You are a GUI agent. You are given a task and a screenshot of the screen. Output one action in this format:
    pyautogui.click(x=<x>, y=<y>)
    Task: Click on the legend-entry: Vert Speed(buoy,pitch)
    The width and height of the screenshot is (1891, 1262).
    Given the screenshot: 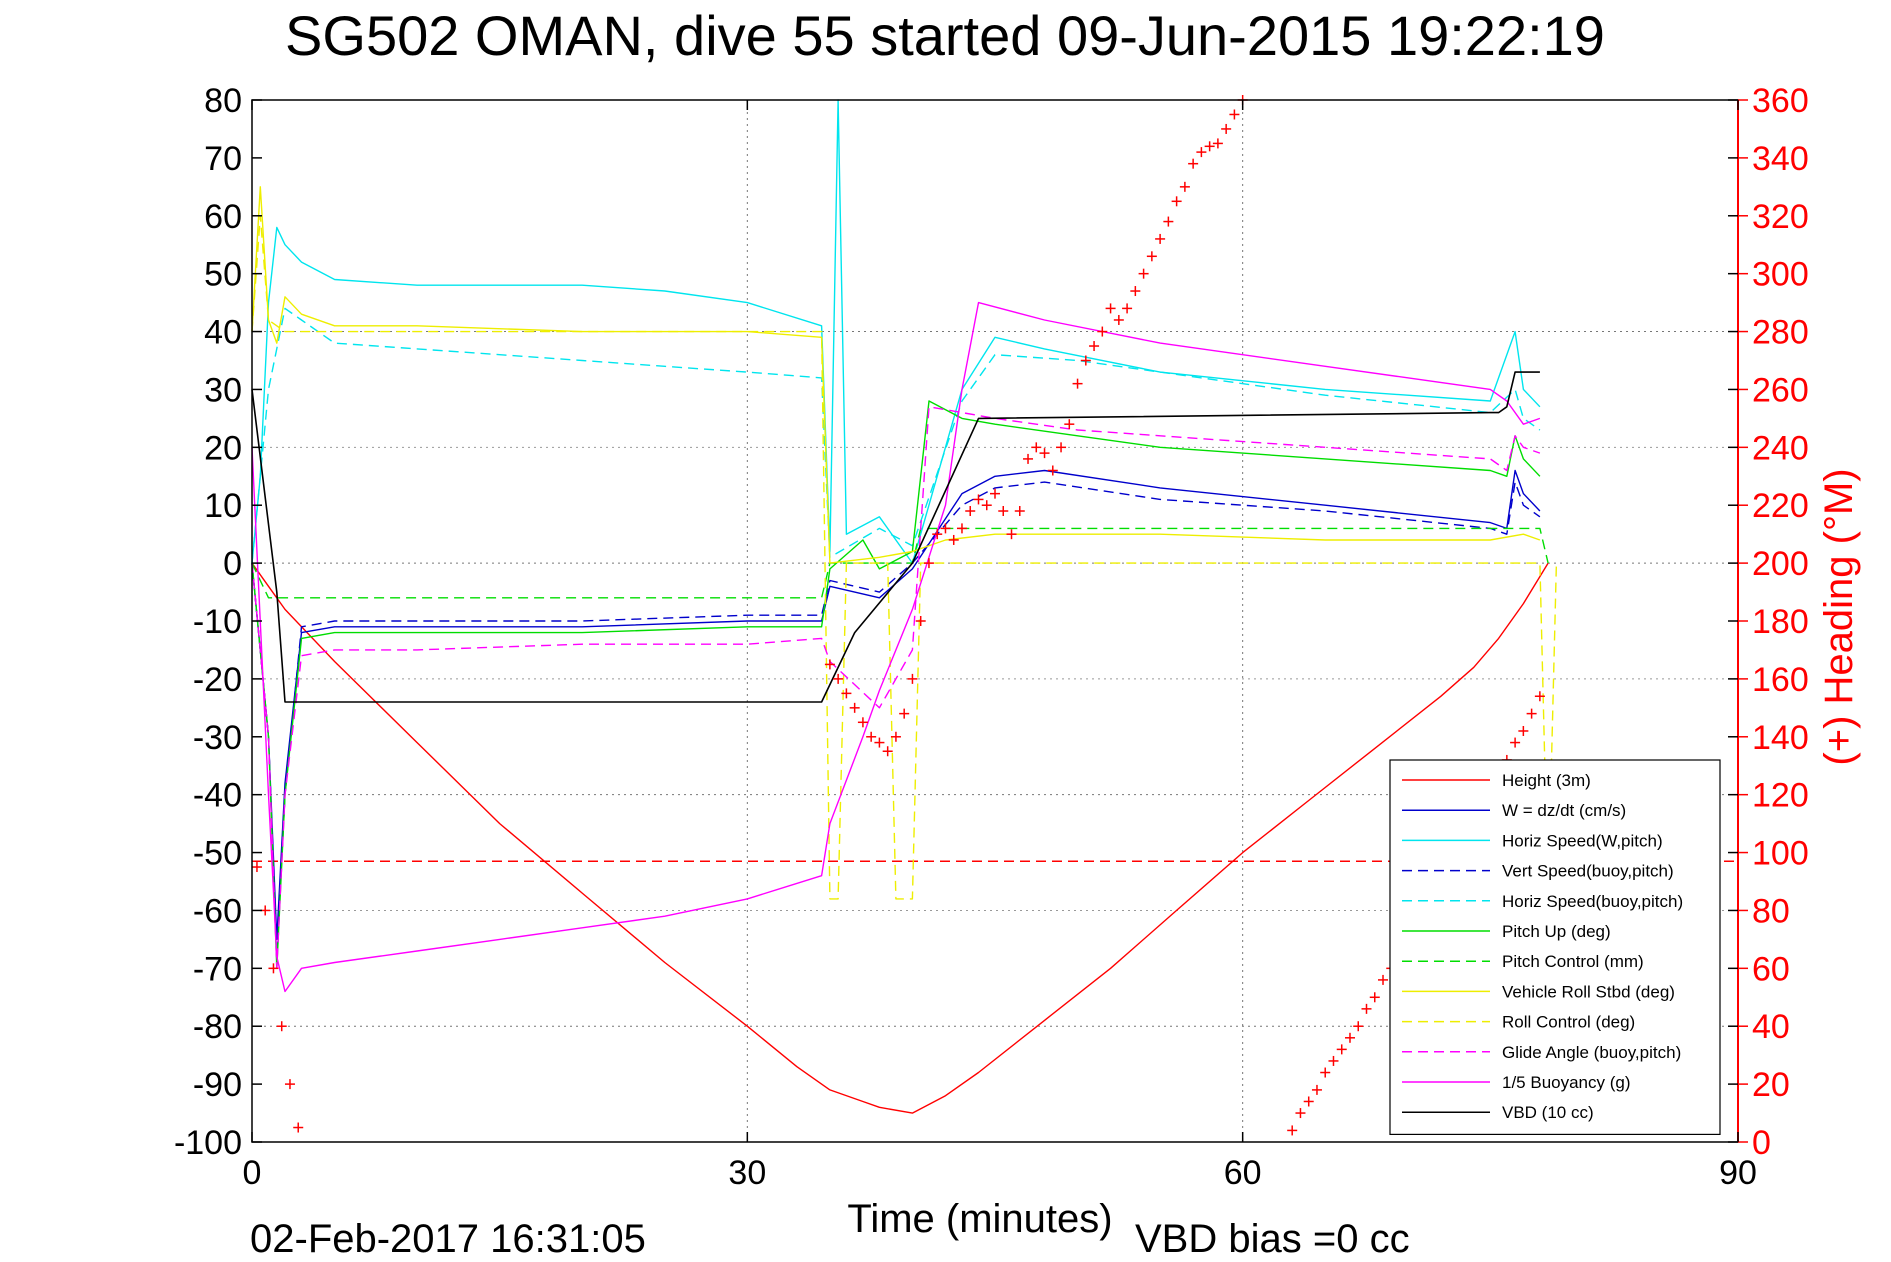 What is the action you would take?
    pyautogui.click(x=1588, y=871)
    